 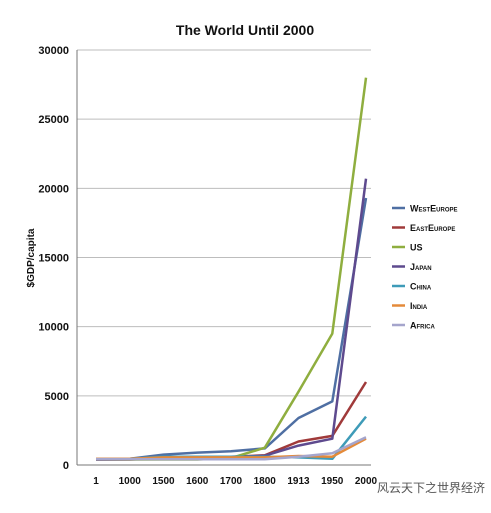 I want to click on series-line-africa, so click(x=231, y=448).